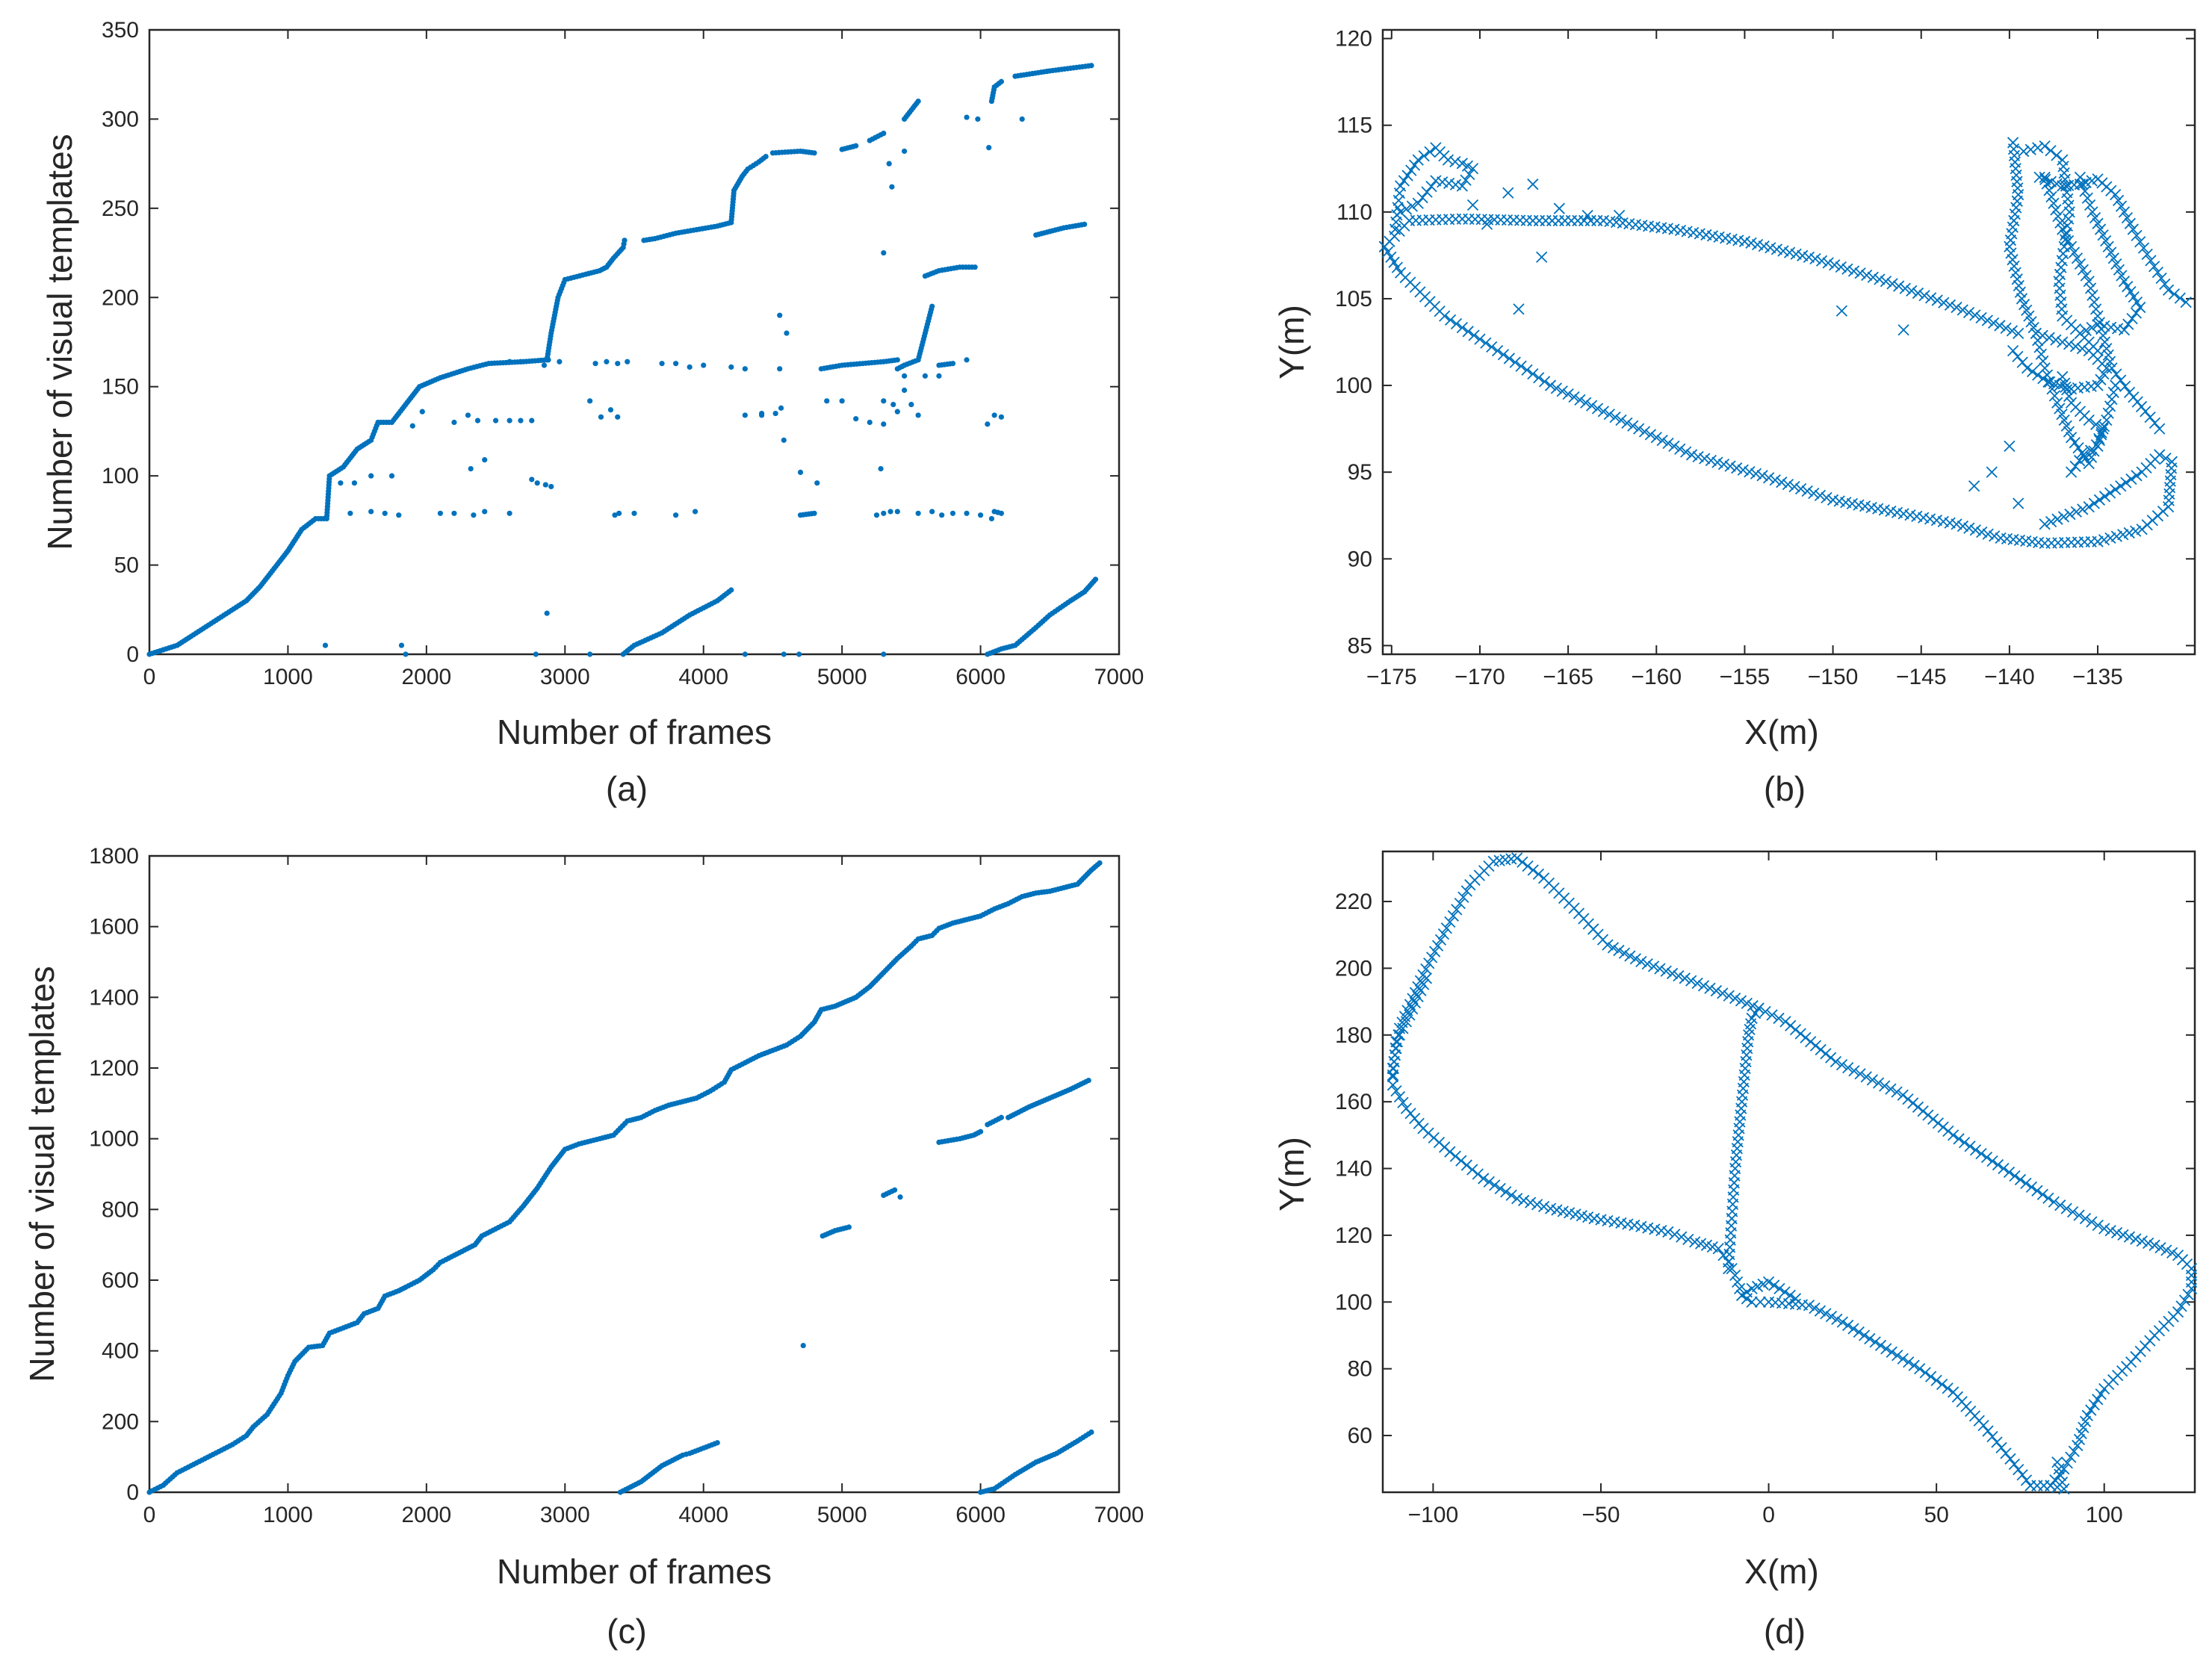 This screenshot has width=2212, height=1673. I want to click on x-axis-label-d: X(m), so click(1782, 1571).